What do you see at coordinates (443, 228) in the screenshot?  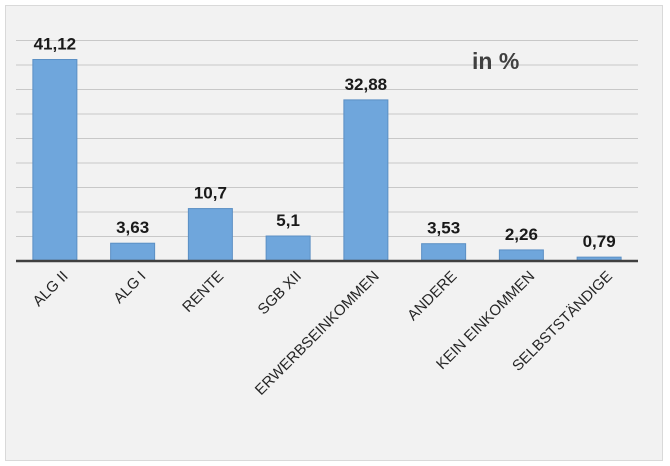 I see `data-label: 3,53` at bounding box center [443, 228].